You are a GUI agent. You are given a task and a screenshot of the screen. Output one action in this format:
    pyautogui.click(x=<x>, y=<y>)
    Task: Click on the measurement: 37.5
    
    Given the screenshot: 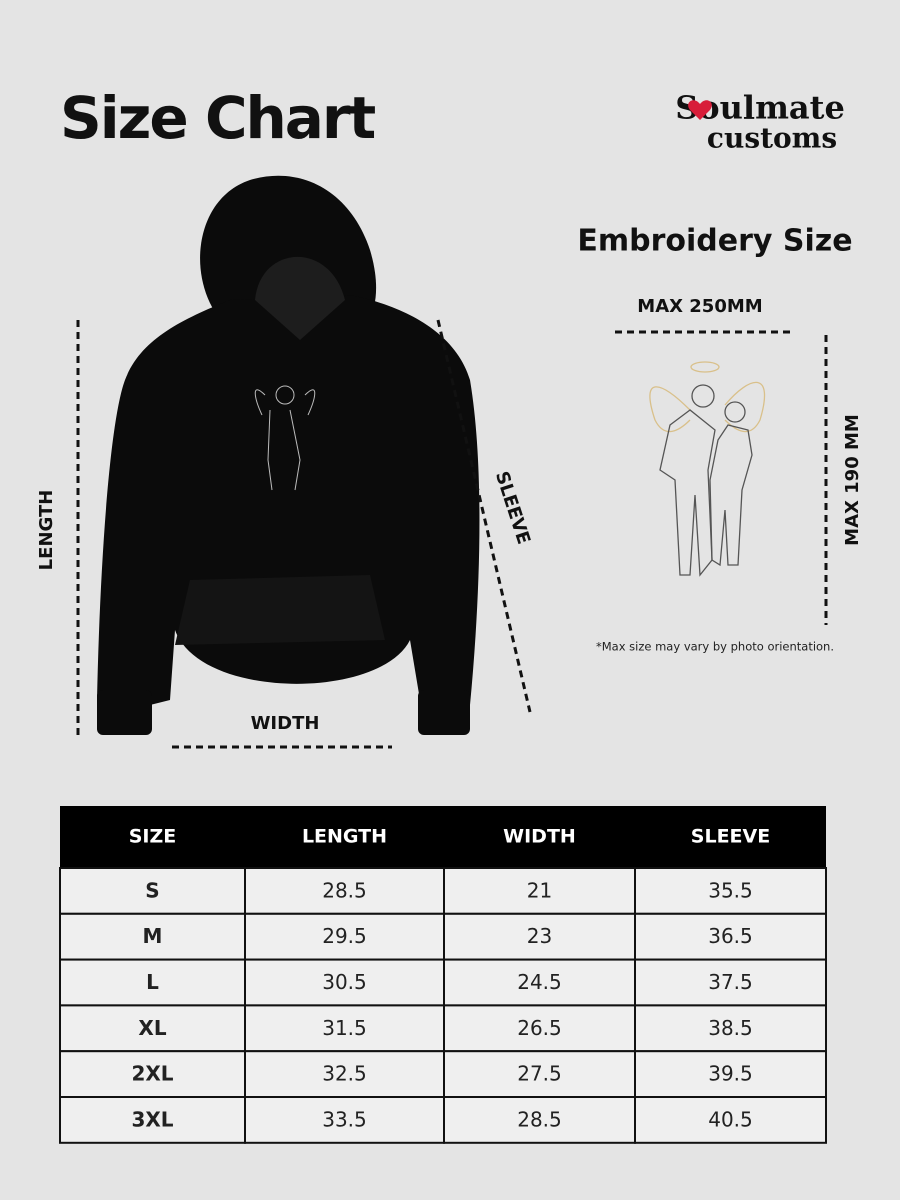 What is the action you would take?
    pyautogui.click(x=730, y=982)
    